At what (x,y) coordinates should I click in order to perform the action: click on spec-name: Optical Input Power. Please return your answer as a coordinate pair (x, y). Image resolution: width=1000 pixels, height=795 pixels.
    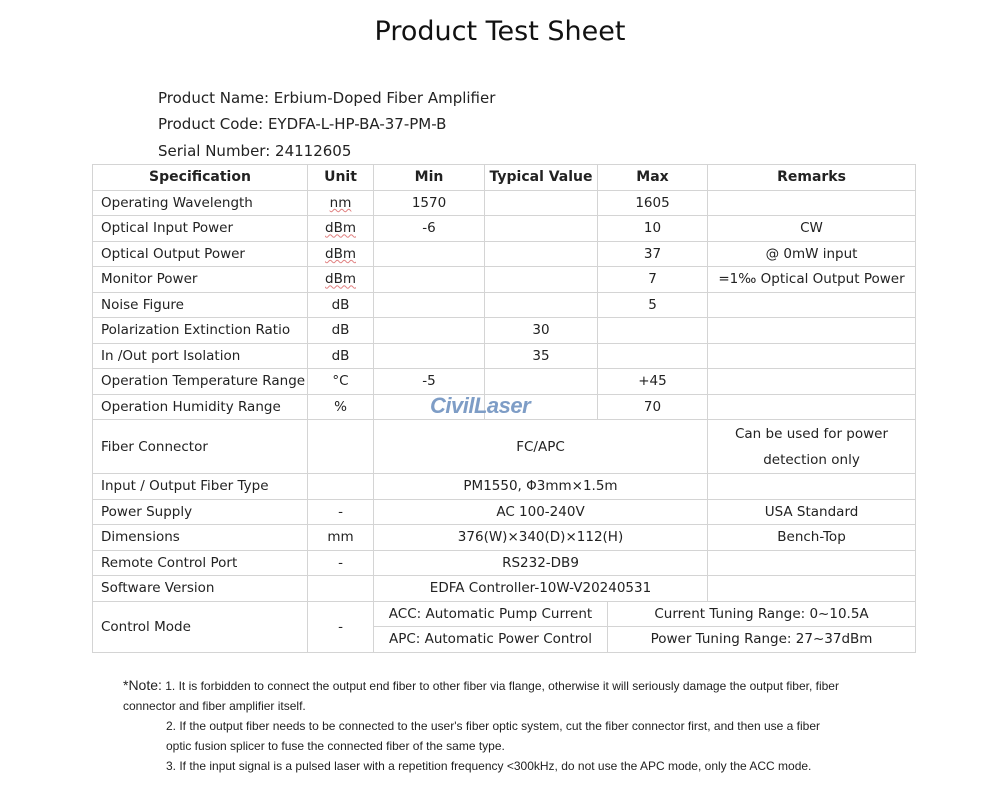
    Looking at the image, I should click on (200, 228).